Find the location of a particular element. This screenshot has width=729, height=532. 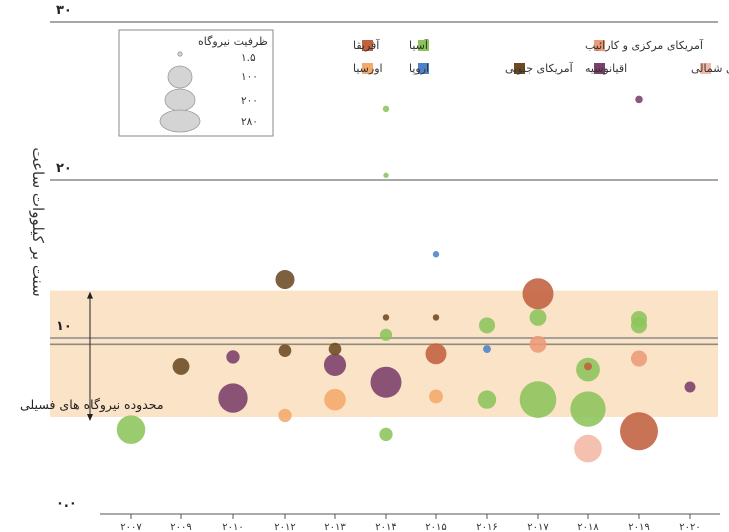

x-tick-label-3: ۲۰۱۲ is located at coordinates (284, 527).